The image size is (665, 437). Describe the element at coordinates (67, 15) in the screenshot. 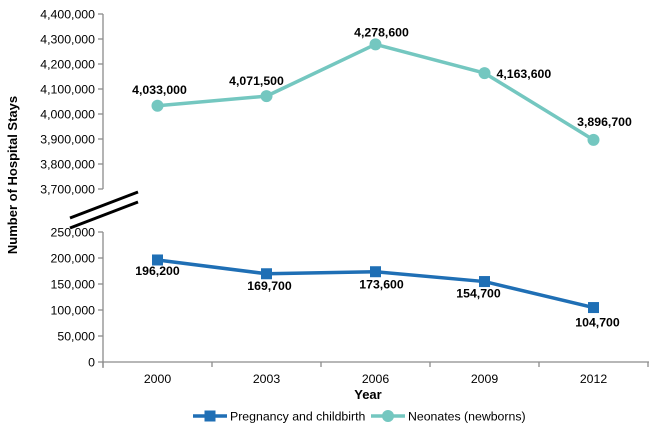

I see `y-axis-tick-label: 4,400,000` at that location.